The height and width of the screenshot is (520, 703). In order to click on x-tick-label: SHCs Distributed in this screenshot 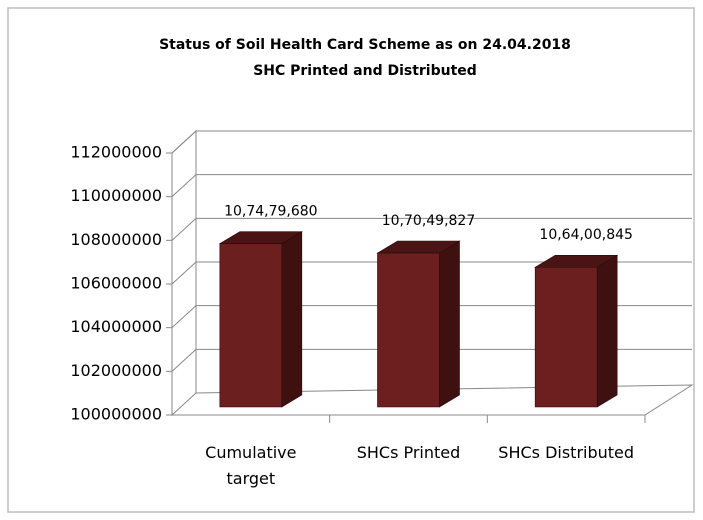, I will do `click(566, 452)`.